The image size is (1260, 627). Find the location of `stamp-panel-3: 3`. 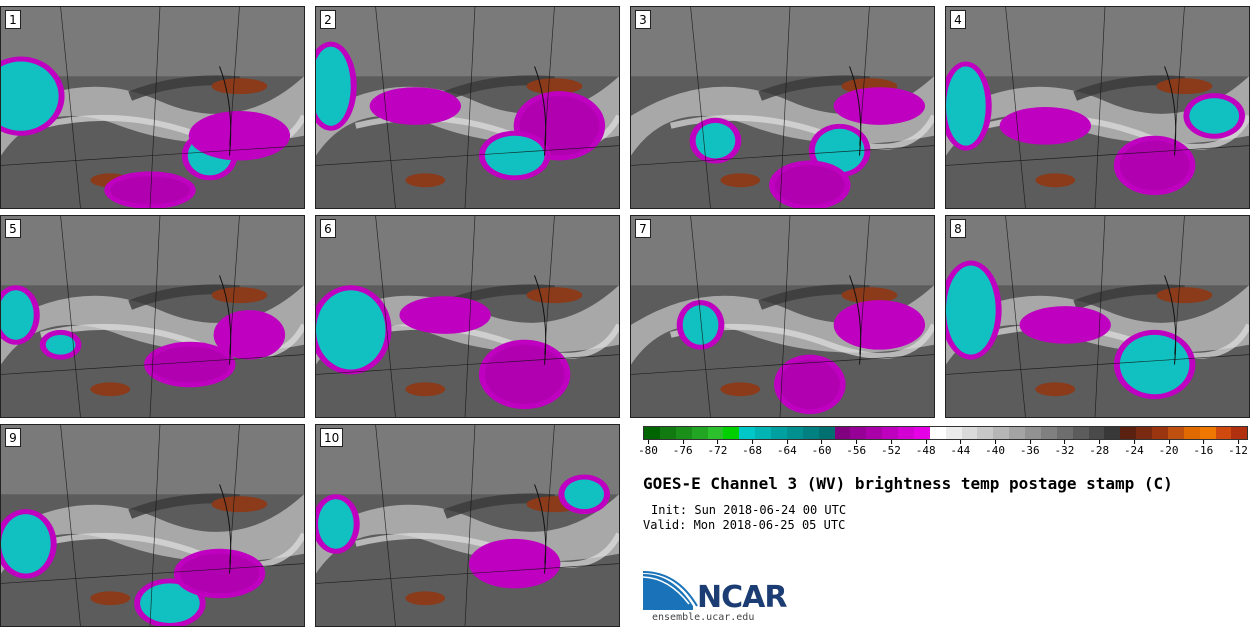

stamp-panel-3: 3 is located at coordinates (782, 107).